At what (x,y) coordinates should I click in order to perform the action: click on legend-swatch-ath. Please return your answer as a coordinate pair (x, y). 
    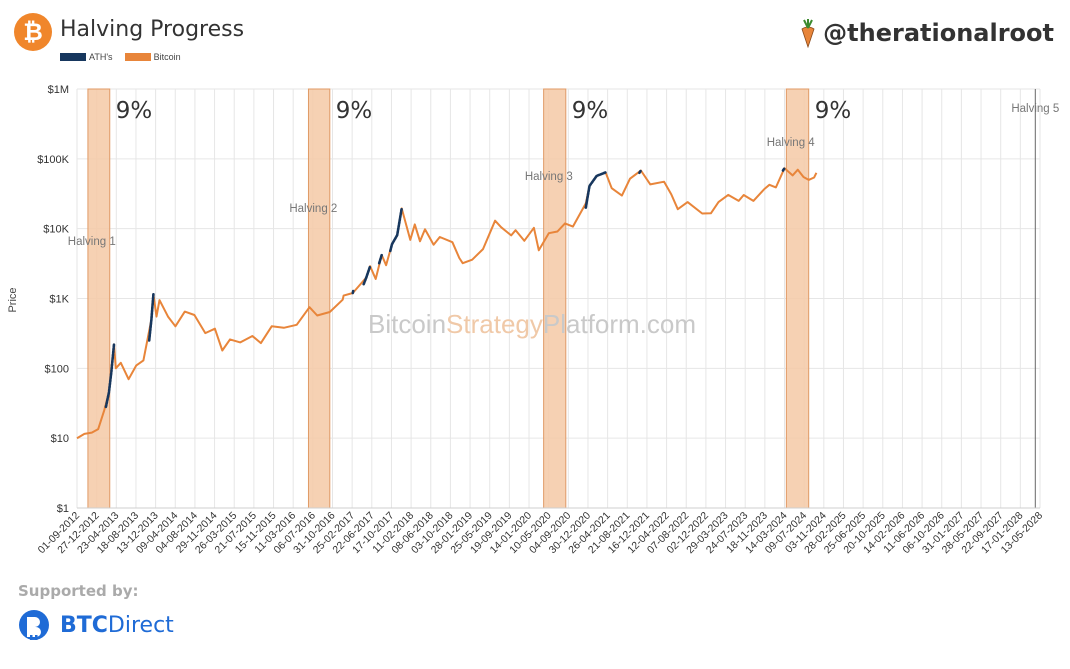
    Looking at the image, I should click on (73, 57).